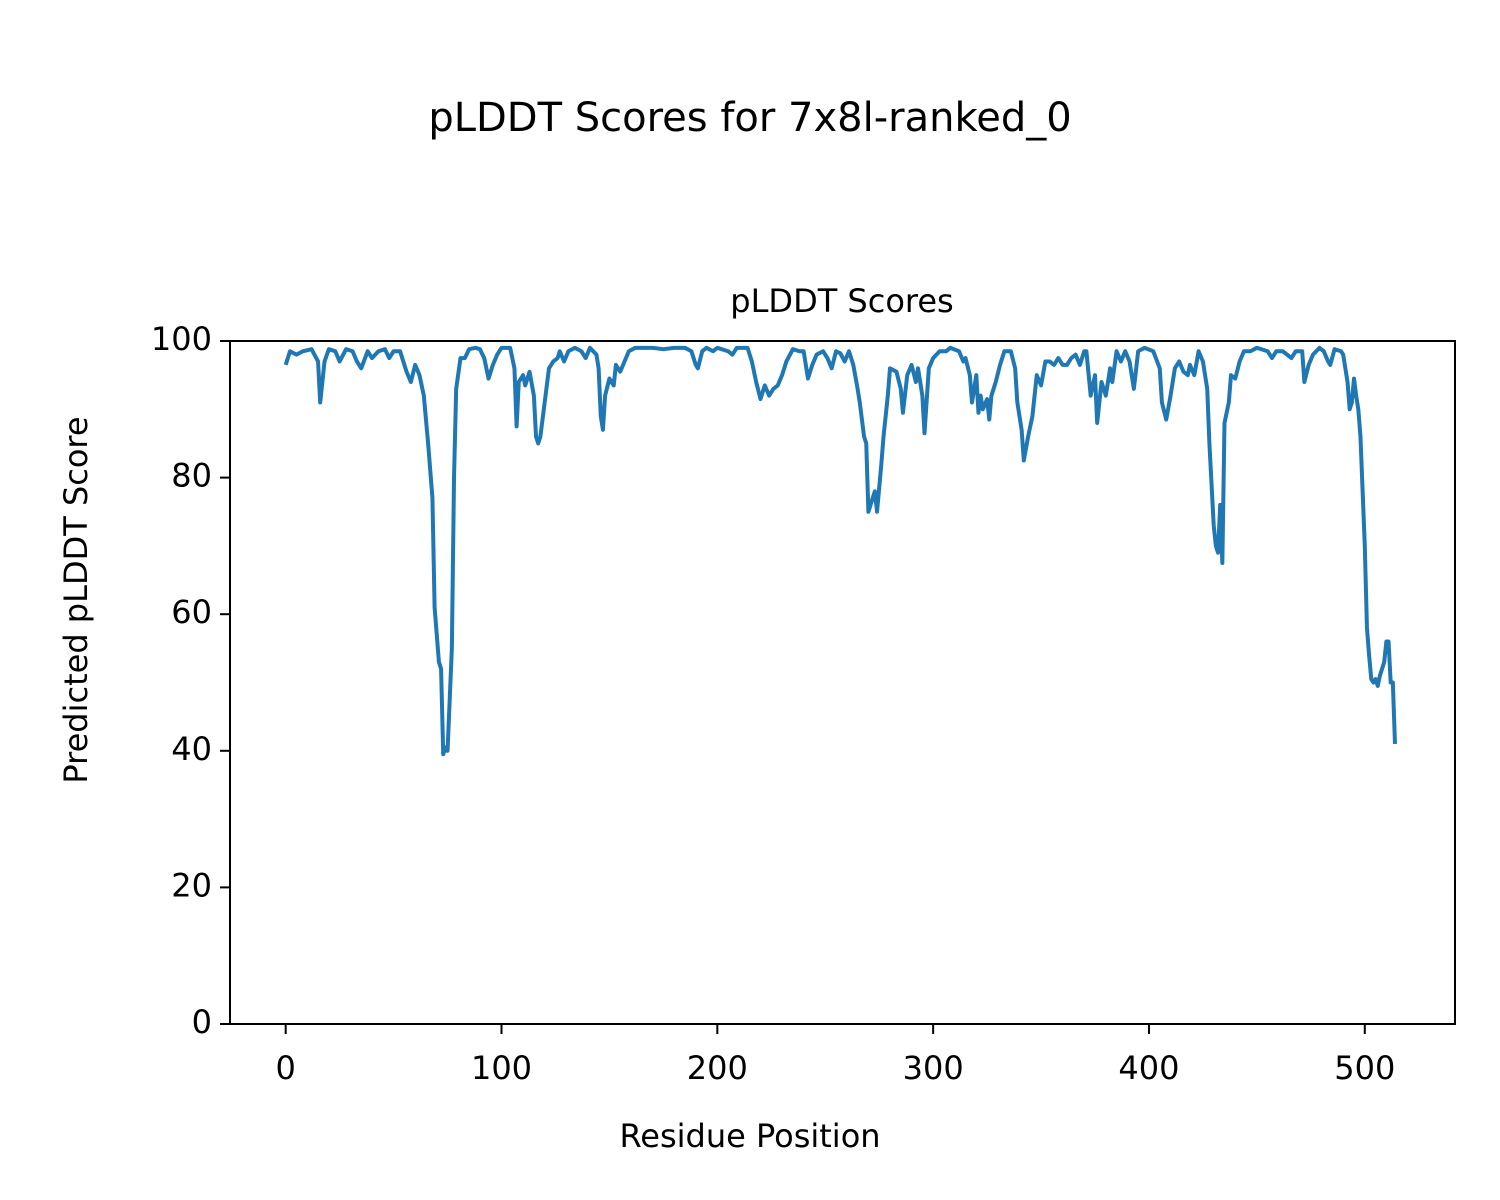  I want to click on y-tick-label: 40, so click(191, 749).